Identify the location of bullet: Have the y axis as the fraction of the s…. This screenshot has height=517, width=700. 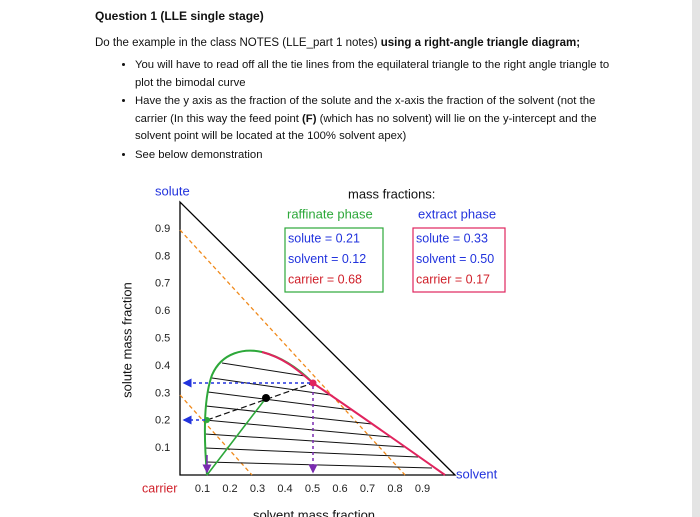
(375, 119).